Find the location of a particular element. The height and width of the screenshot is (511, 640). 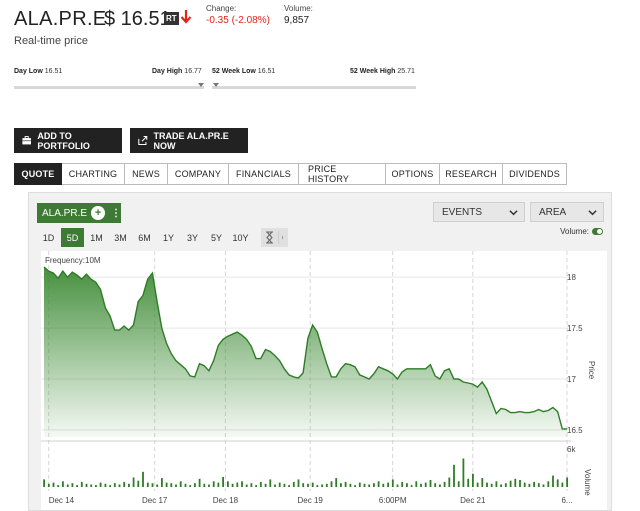

add-to-portfolio-button: ADD TO PORTFOLIO is located at coordinates (68, 140).